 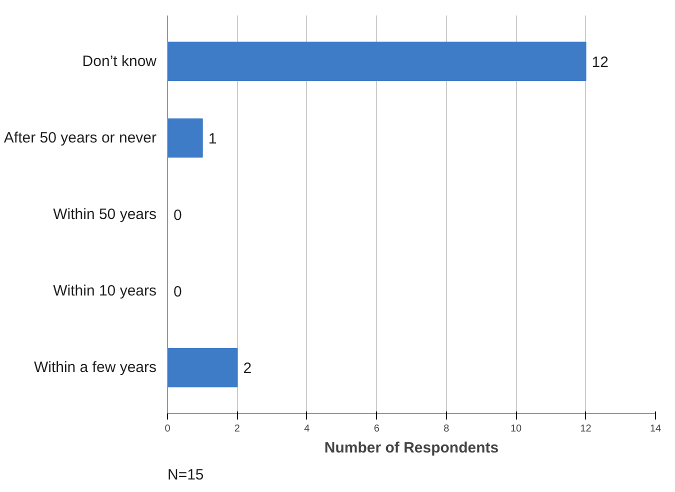 What do you see at coordinates (600, 62) in the screenshot?
I see `data-label: 12` at bounding box center [600, 62].